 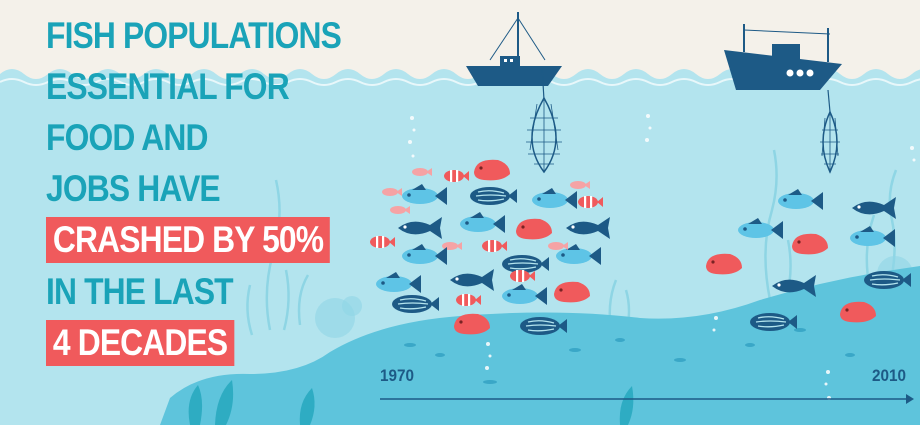 What do you see at coordinates (127, 137) in the screenshot?
I see `headline-line-3: FOOD AND` at bounding box center [127, 137].